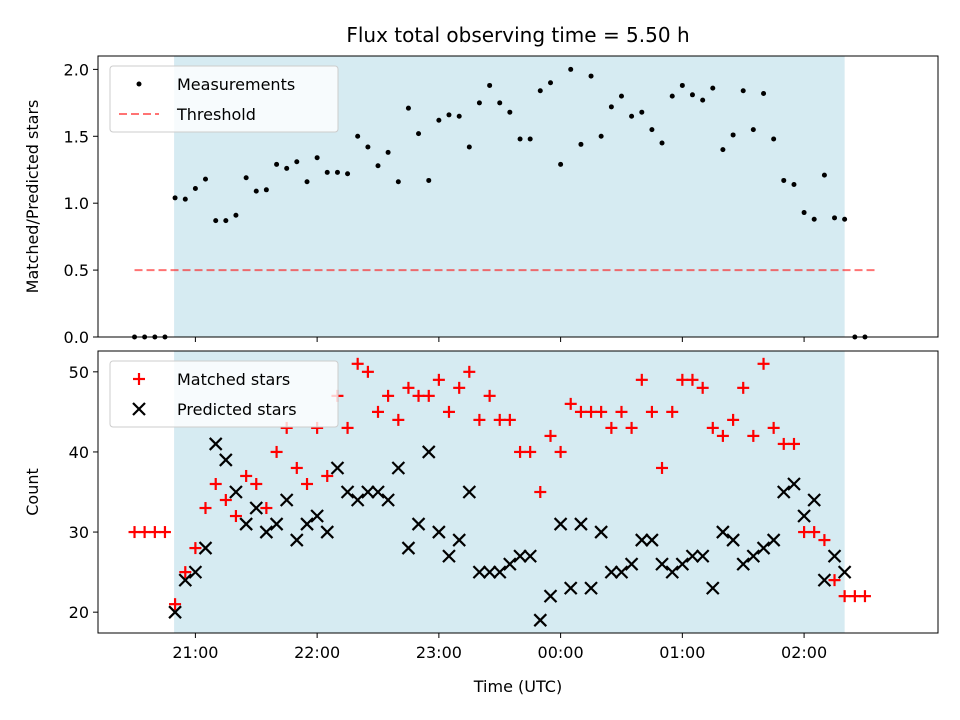 The height and width of the screenshot is (720, 960). Describe the element at coordinates (216, 114) in the screenshot. I see `legend-threshold-label: Threshold` at that location.